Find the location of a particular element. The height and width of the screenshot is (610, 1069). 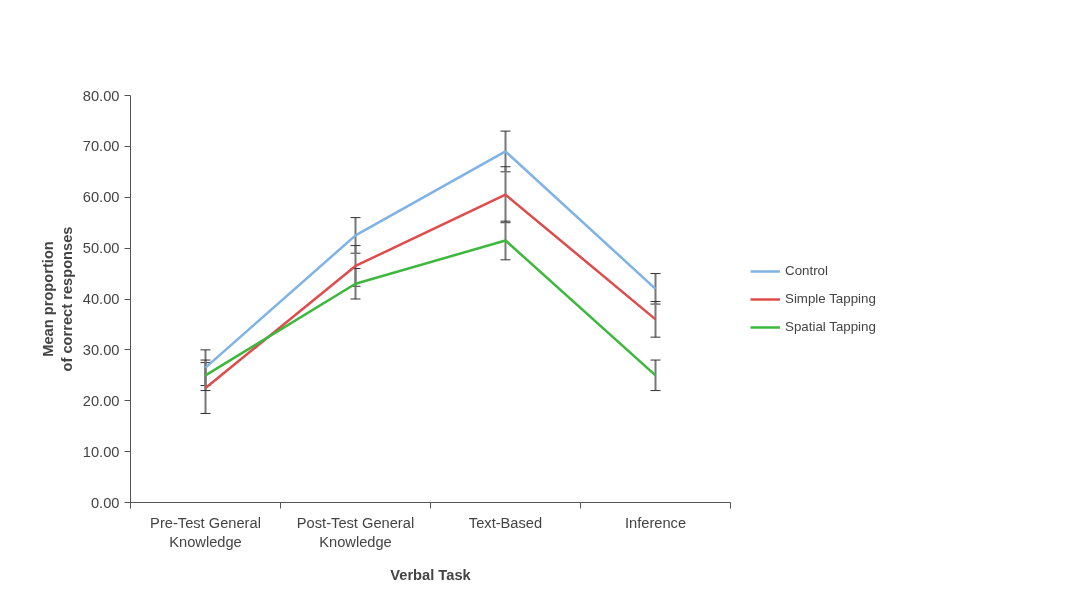

legend-label: Simple Tapping is located at coordinates (830, 298).